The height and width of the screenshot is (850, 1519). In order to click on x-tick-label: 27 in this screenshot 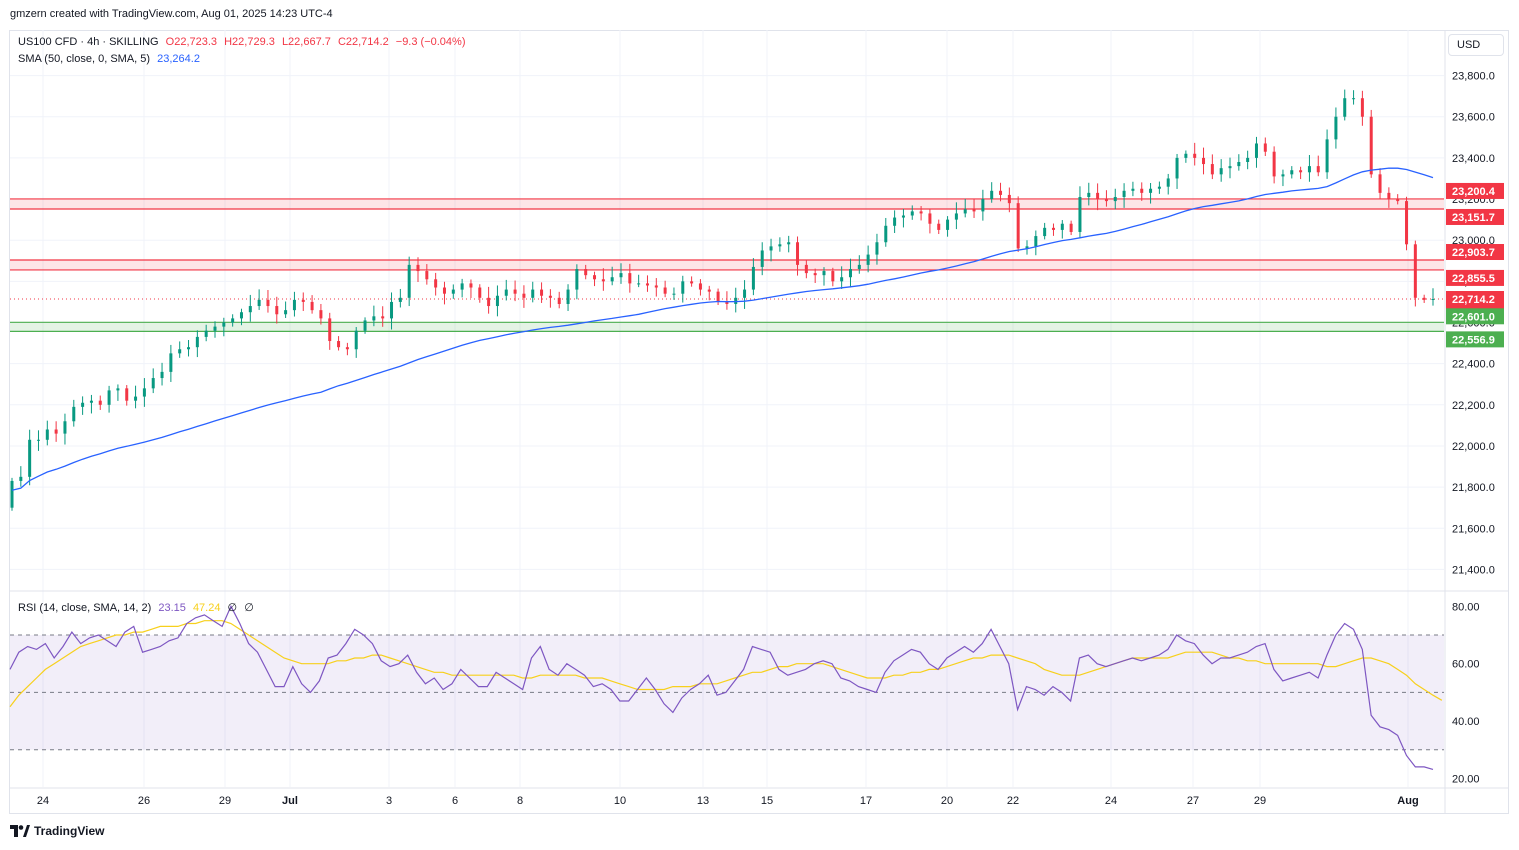, I will do `click(1193, 801)`.